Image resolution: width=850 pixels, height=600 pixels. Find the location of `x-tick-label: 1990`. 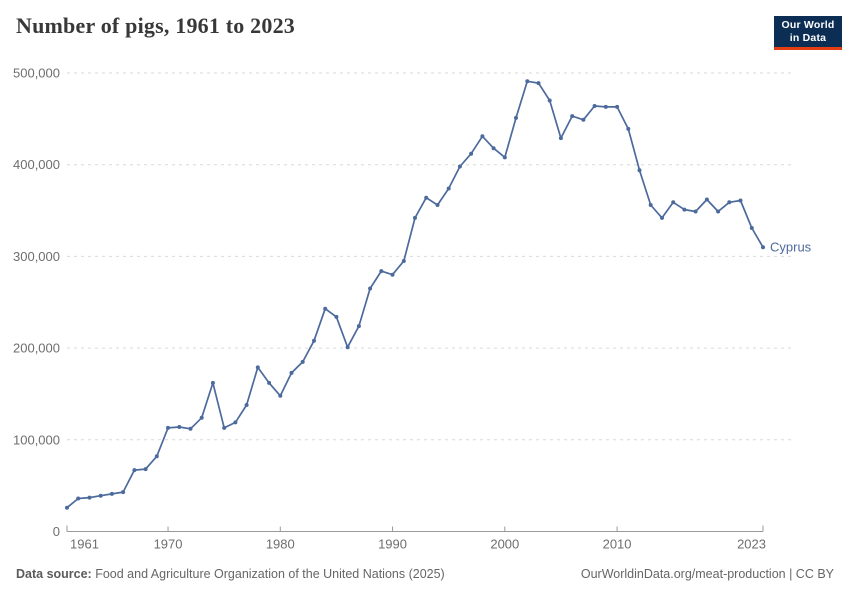

x-tick-label: 1990 is located at coordinates (392, 544).